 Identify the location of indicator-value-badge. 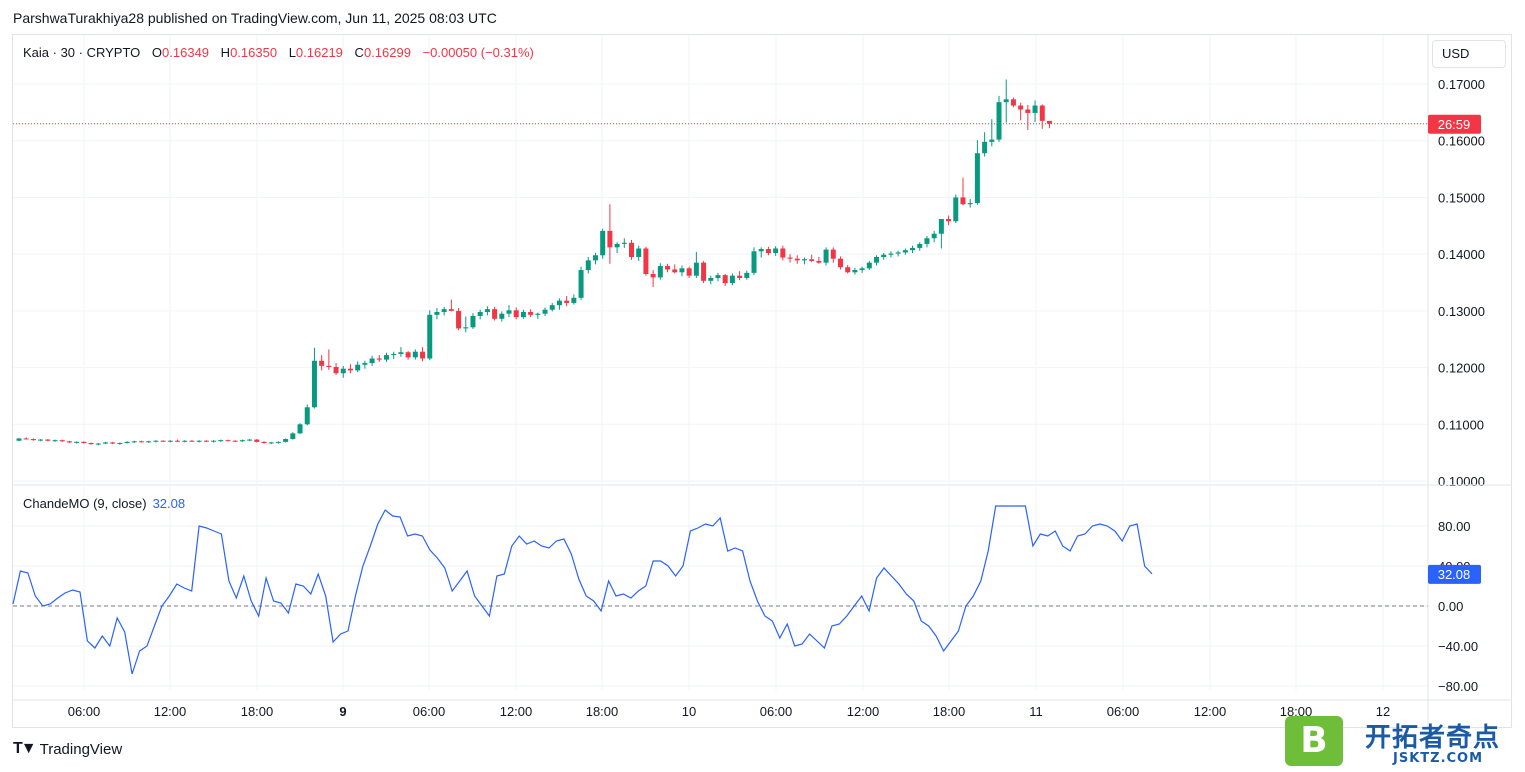
(1454, 574).